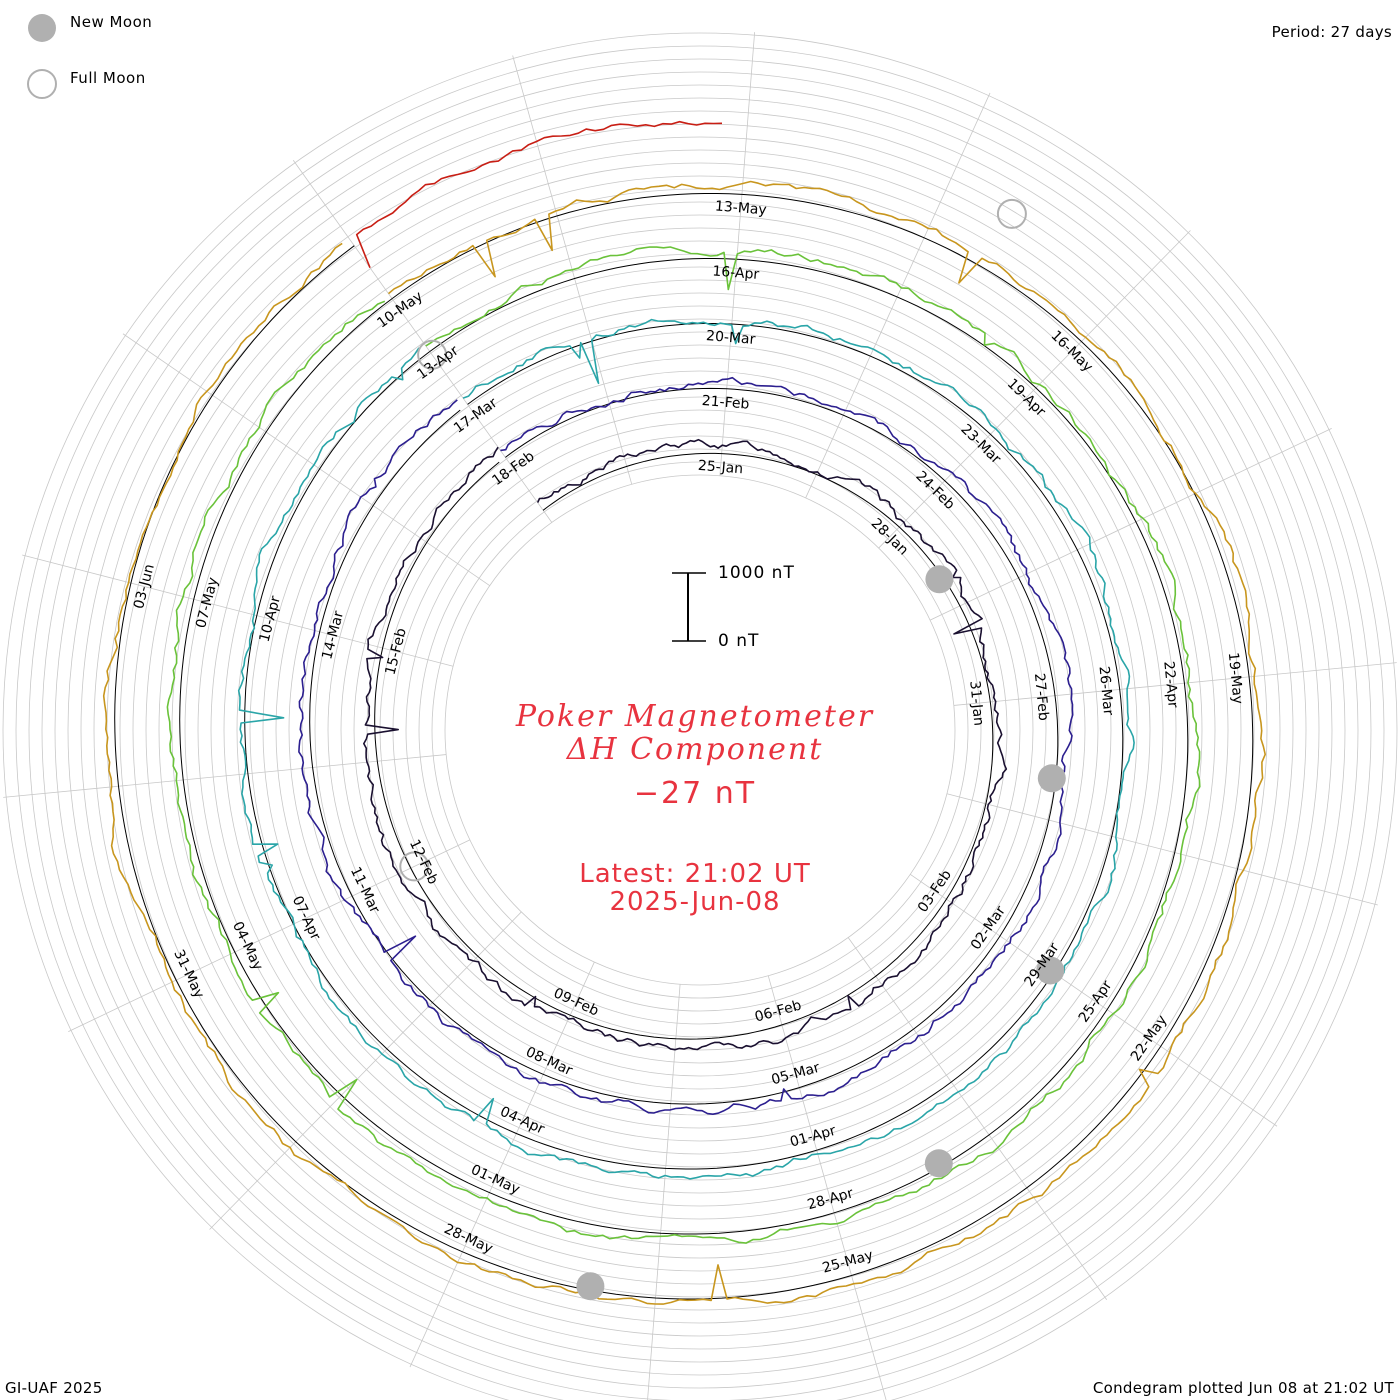 The height and width of the screenshot is (1400, 1400). Describe the element at coordinates (813, 1137) in the screenshot. I see `date-label: 01-Apr` at that location.